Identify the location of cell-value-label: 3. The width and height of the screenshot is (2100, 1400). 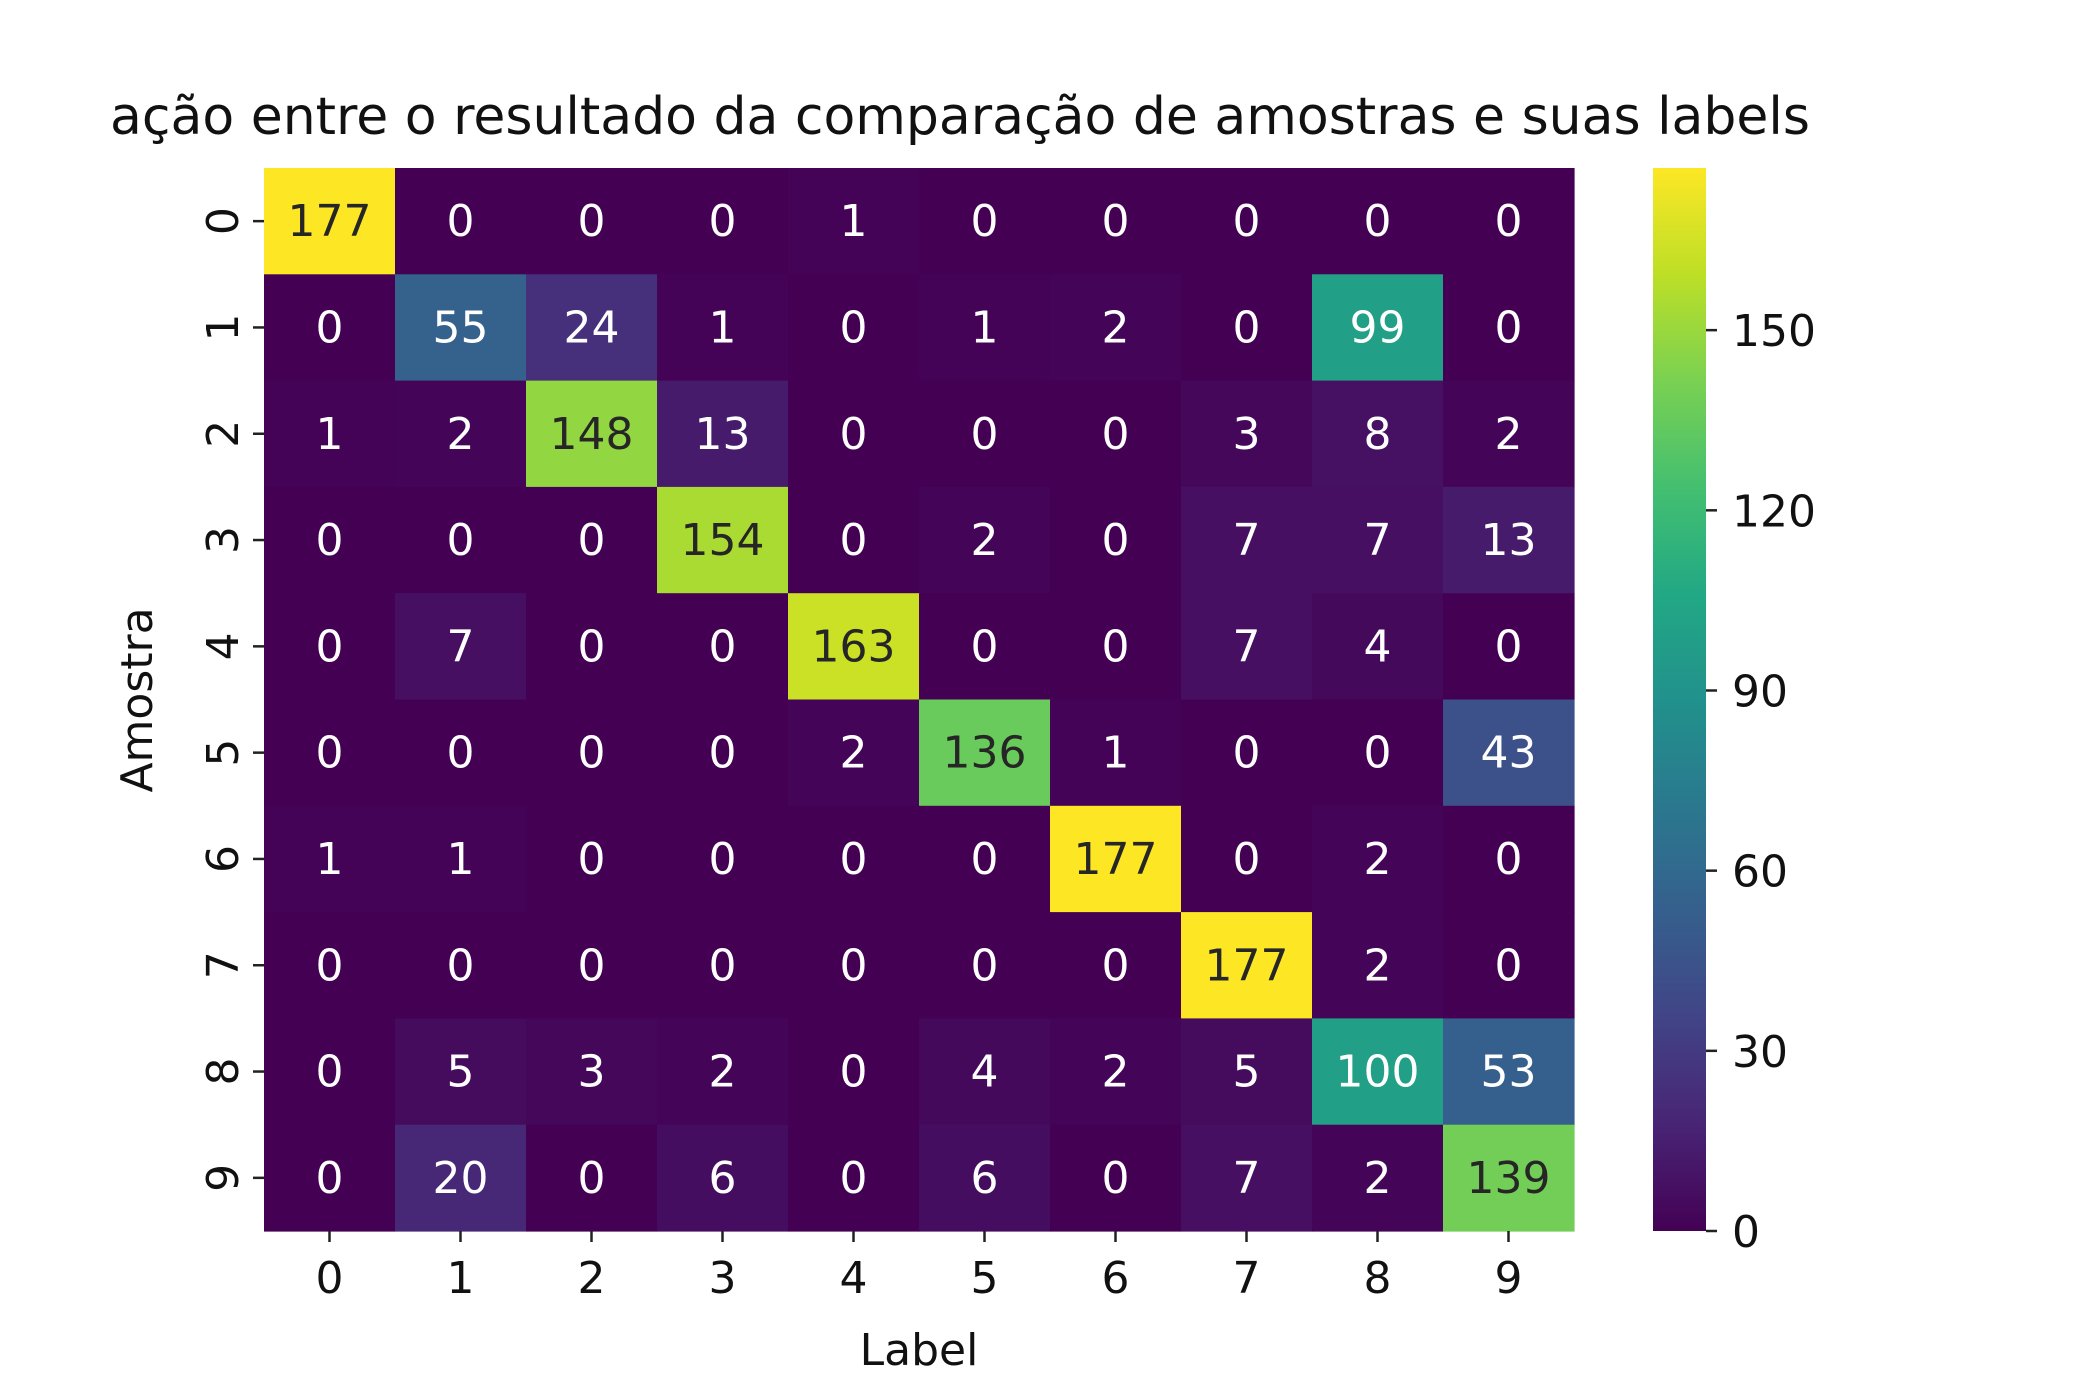
(592, 1072).